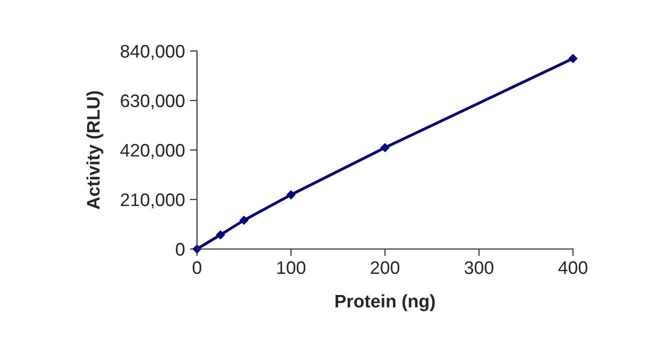 The image size is (670, 338). What do you see at coordinates (152, 200) in the screenshot?
I see `y-tick-label: 210,000` at bounding box center [152, 200].